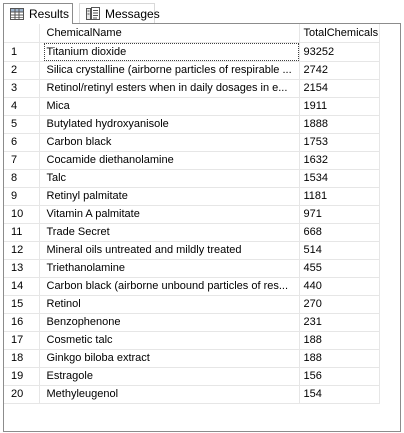 Image resolution: width=404 pixels, height=433 pixels. I want to click on row-number: 19, so click(22, 376).